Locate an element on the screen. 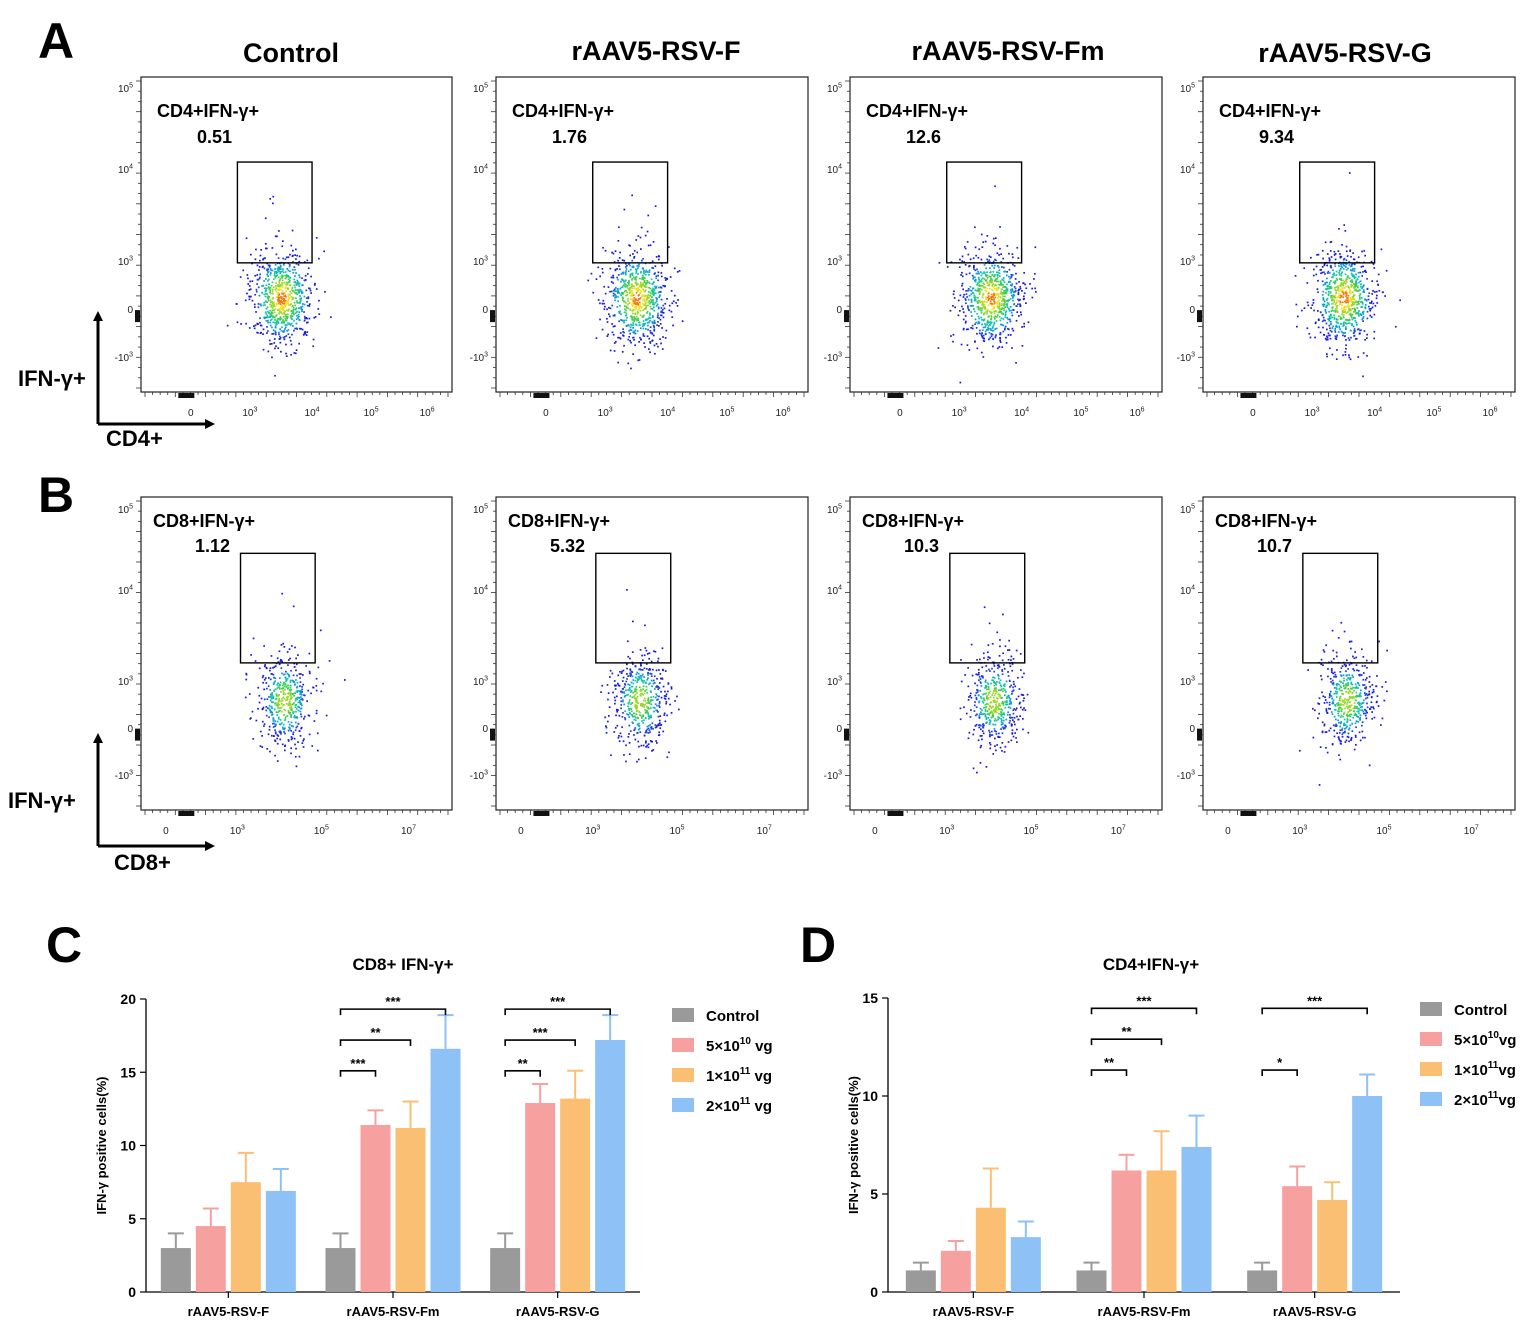 Image resolution: width=1535 pixels, height=1329 pixels. legend-label: 2×1011 vg is located at coordinates (739, 1105).